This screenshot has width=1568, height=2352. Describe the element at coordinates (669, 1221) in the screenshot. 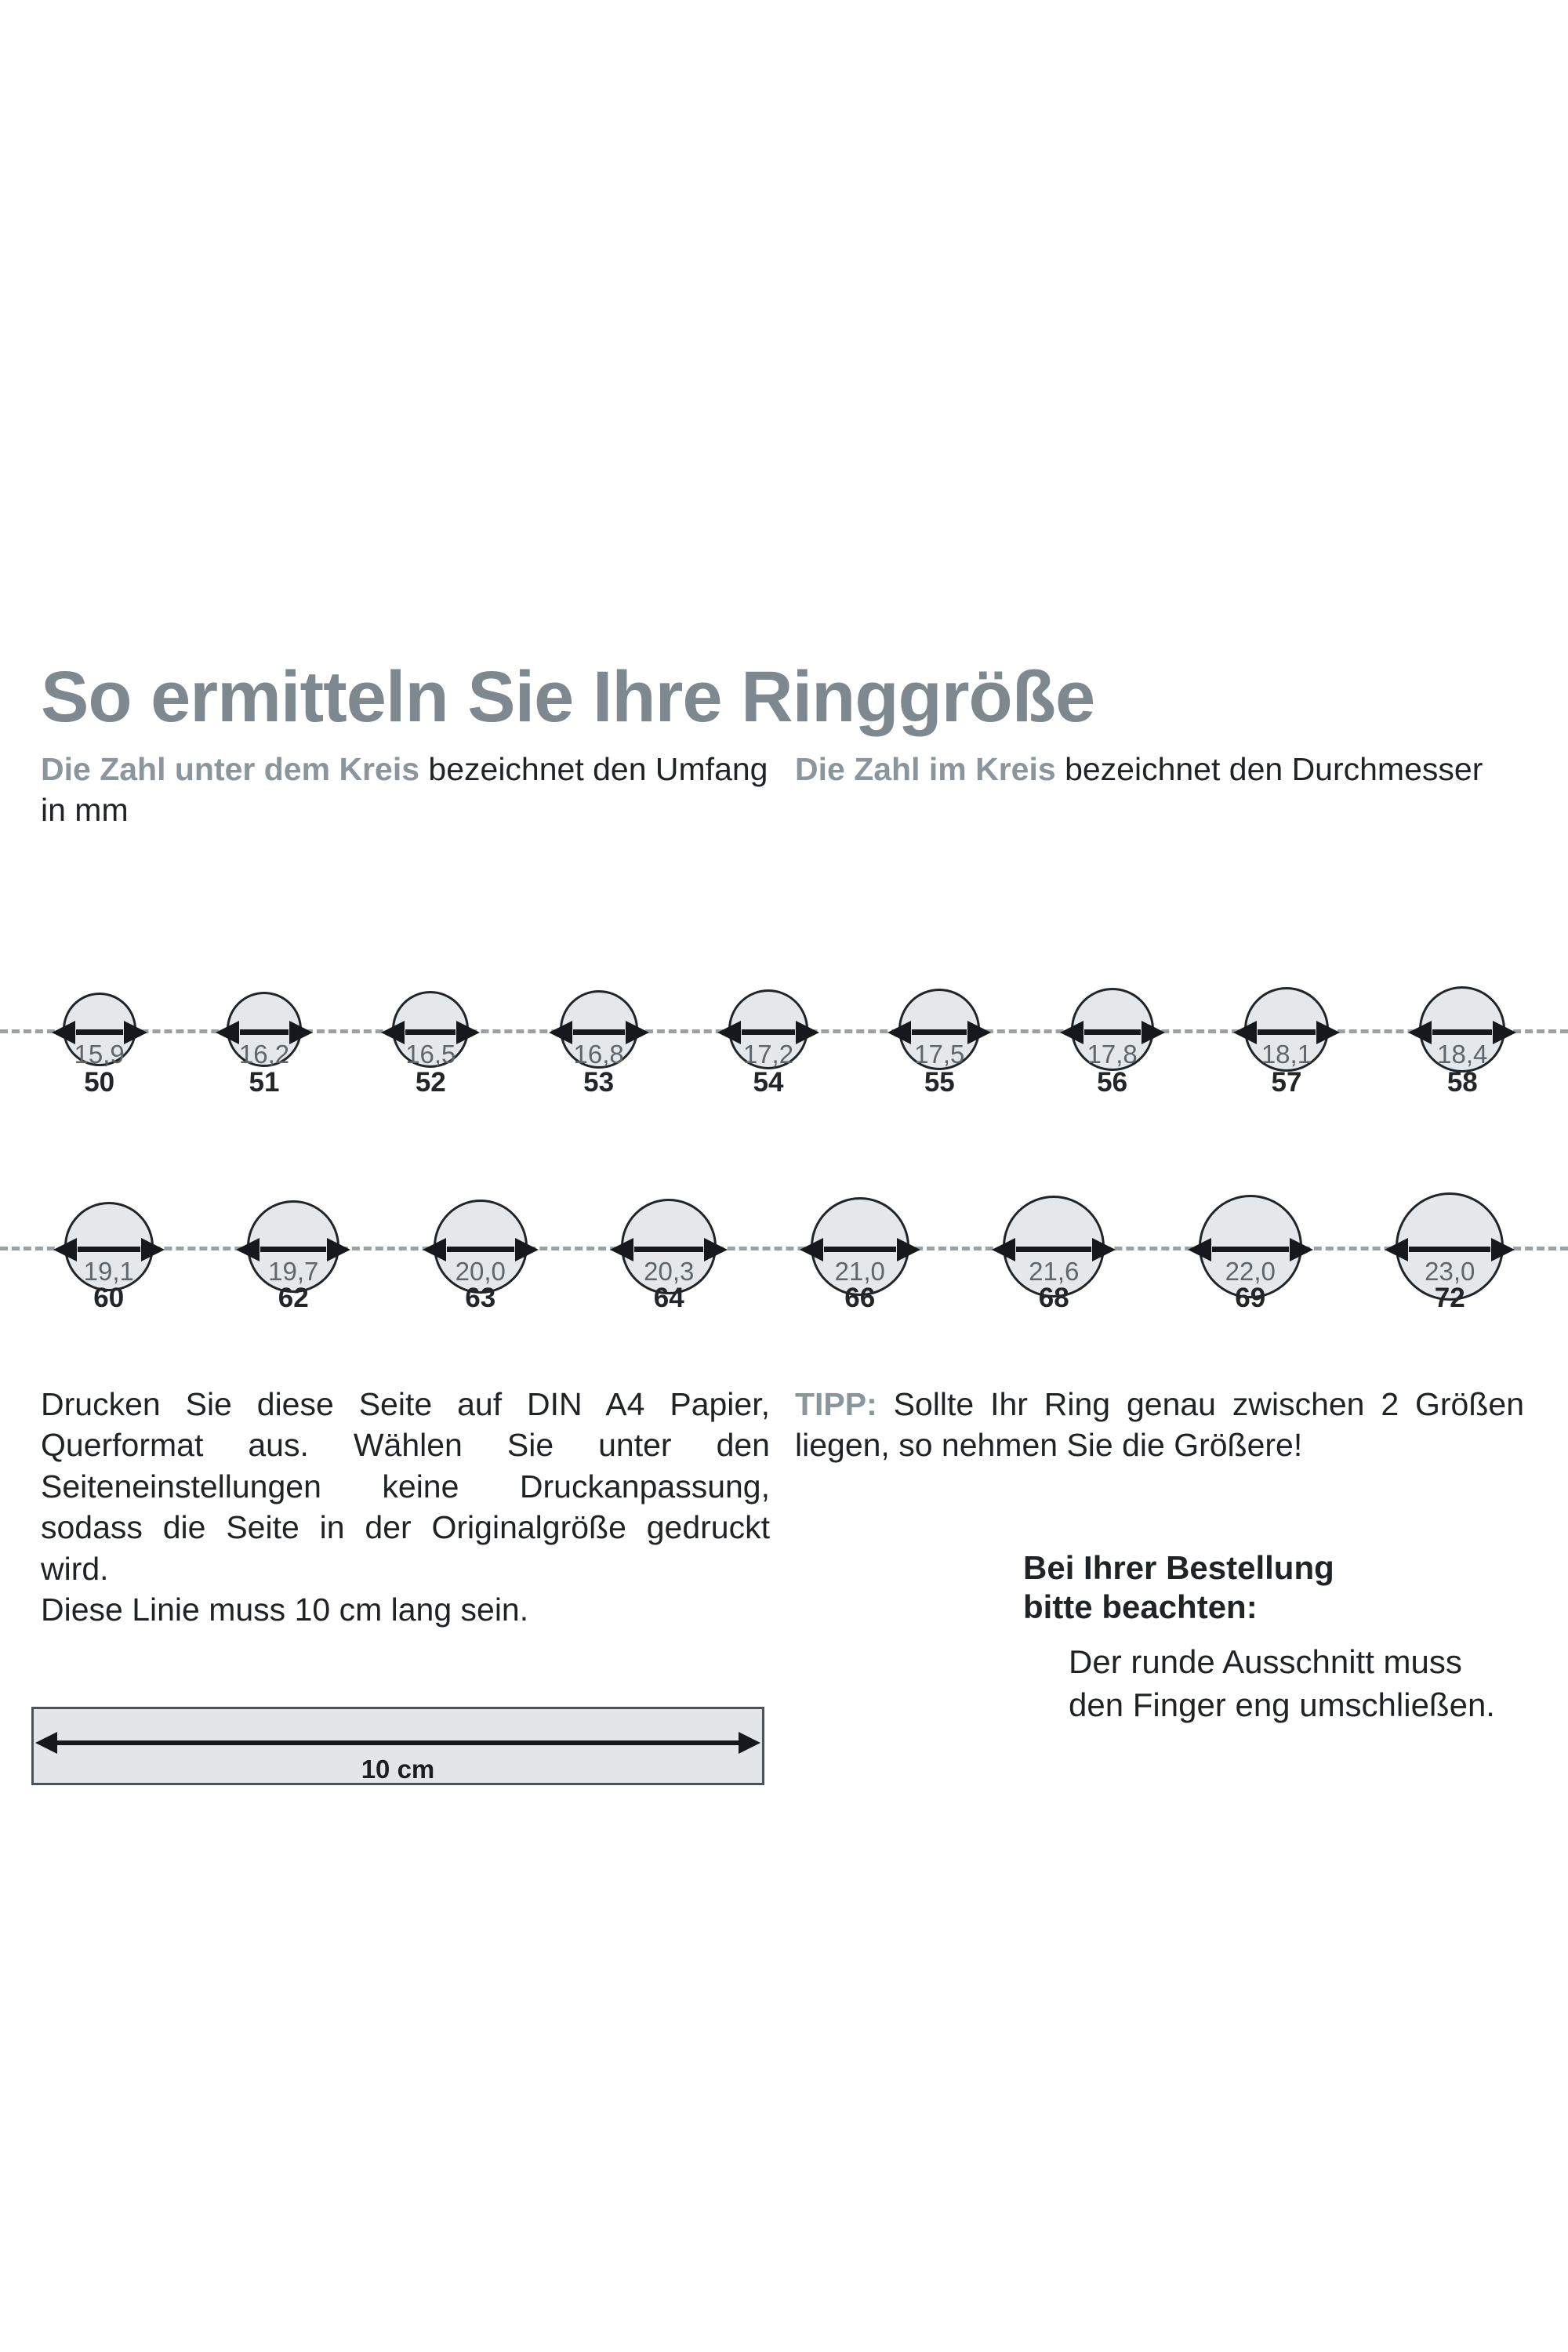

I see `ring-size-item: 20,3 64` at that location.